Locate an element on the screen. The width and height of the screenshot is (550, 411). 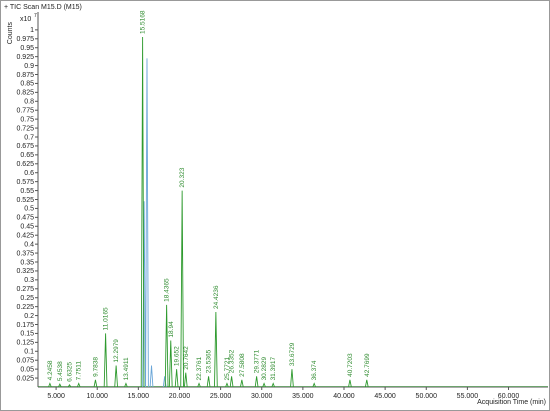
y-tick-label: 0.85 is located at coordinates (27, 84).